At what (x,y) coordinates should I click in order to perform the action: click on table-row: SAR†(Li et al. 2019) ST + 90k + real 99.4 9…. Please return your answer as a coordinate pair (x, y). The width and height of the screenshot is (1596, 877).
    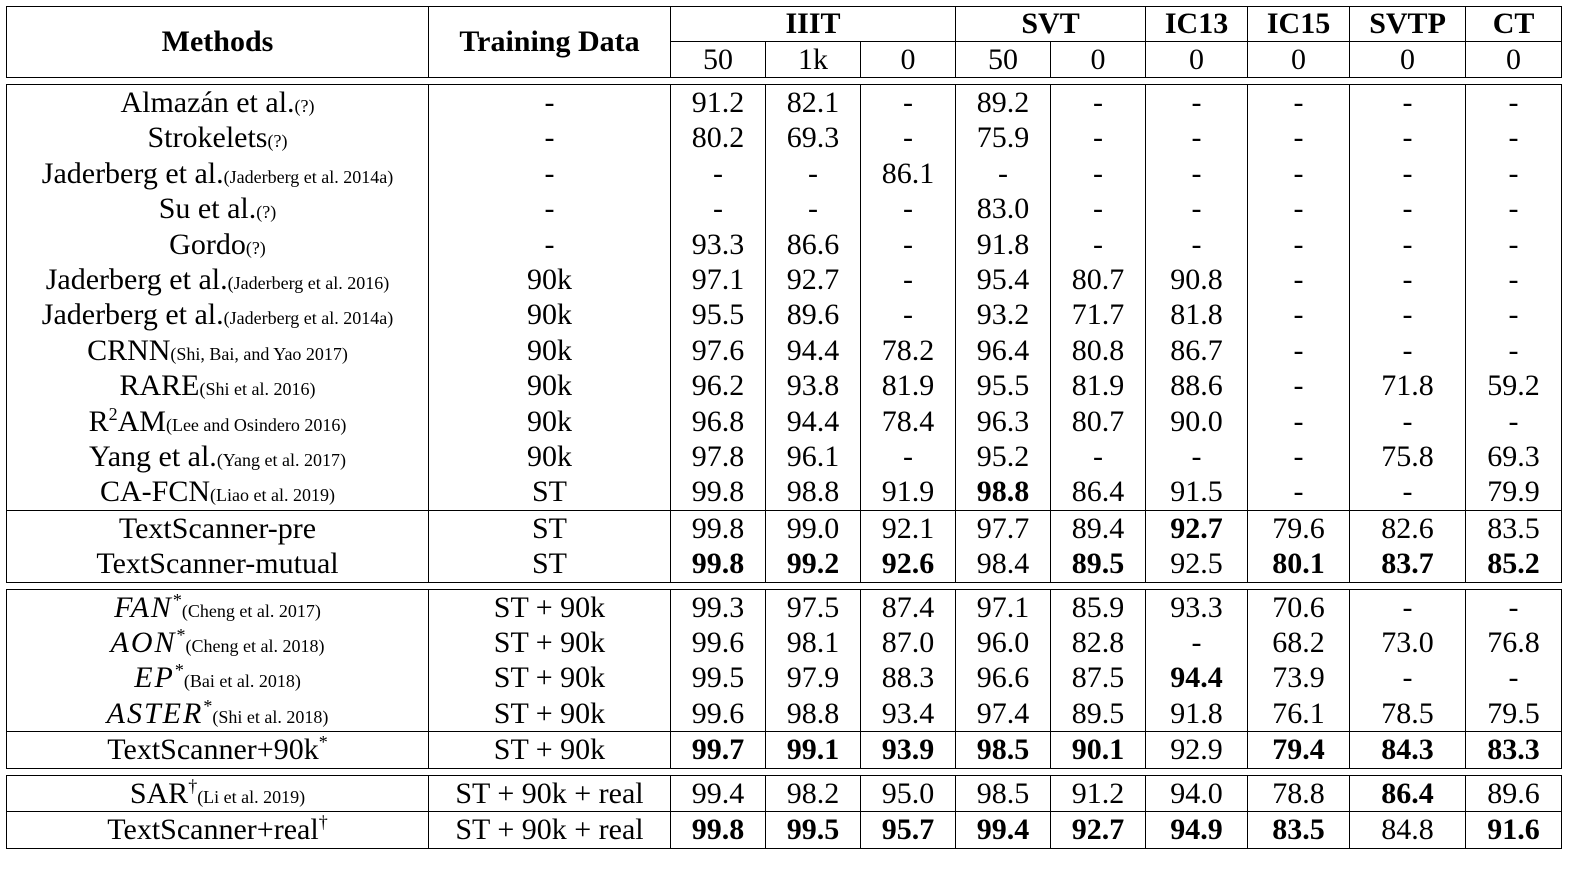
    Looking at the image, I should click on (784, 793).